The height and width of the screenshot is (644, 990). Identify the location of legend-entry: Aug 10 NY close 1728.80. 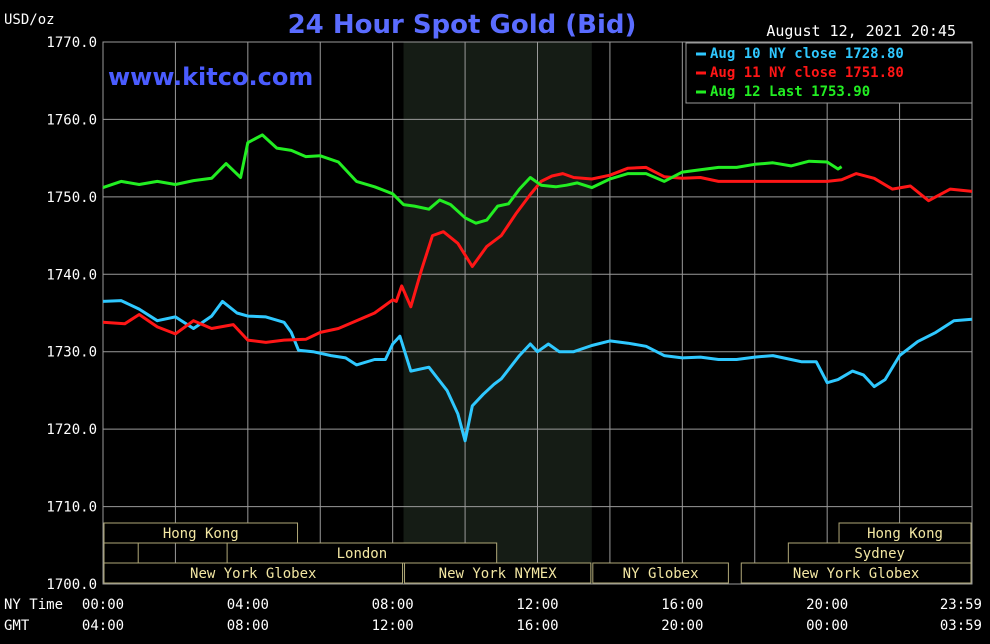
(807, 54).